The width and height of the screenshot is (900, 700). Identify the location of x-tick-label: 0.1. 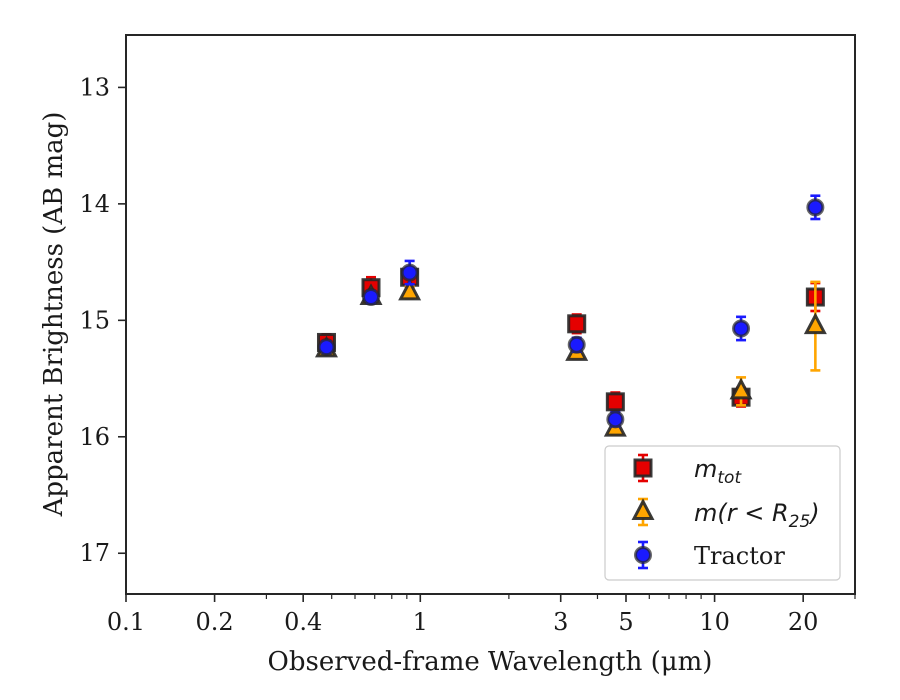
(126, 622).